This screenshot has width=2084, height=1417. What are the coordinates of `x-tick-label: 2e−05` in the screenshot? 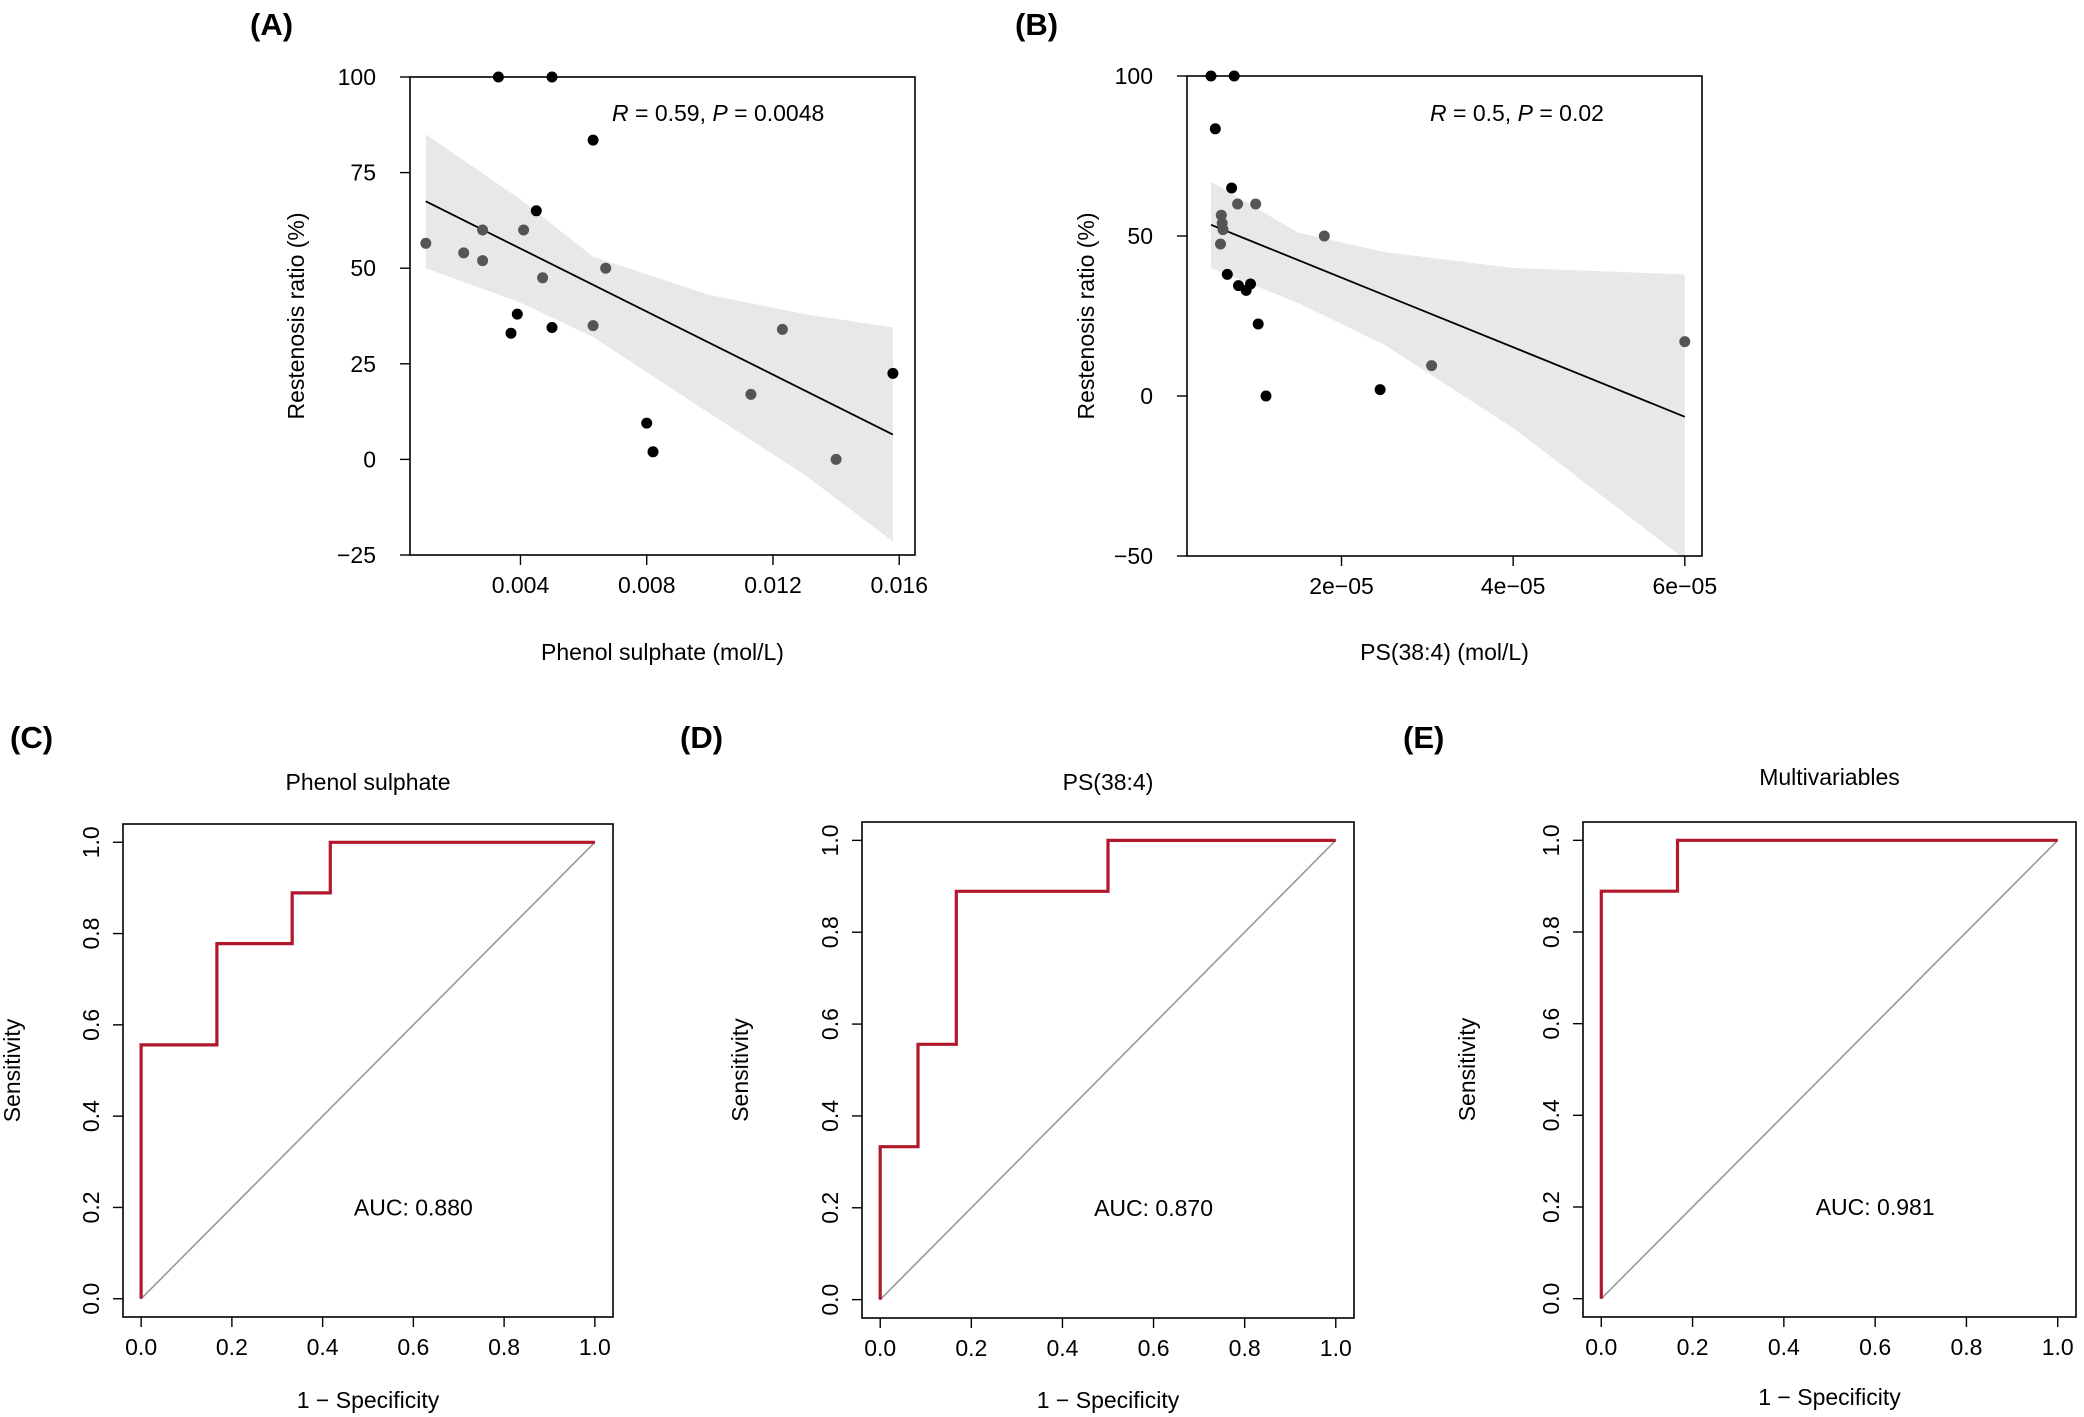 It's located at (1341, 586).